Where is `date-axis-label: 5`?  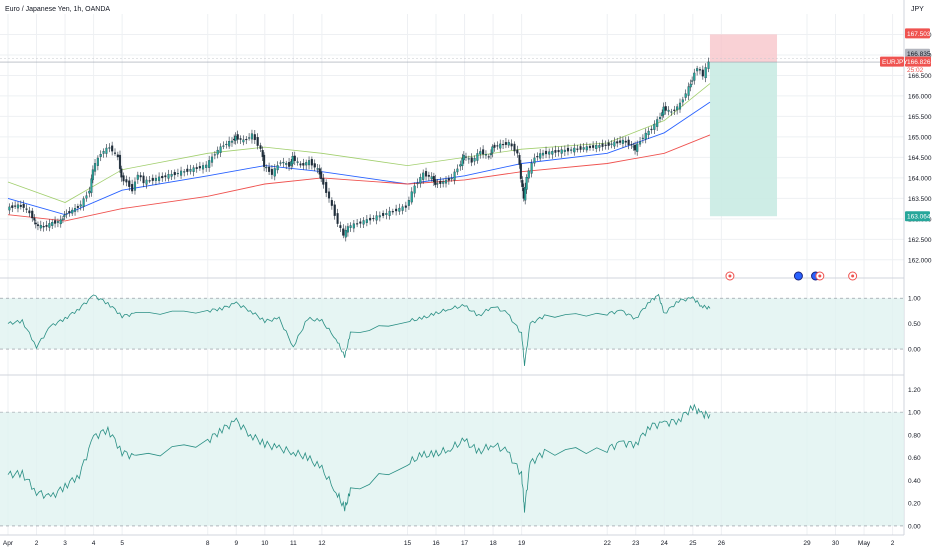
date-axis-label: 5 is located at coordinates (122, 543).